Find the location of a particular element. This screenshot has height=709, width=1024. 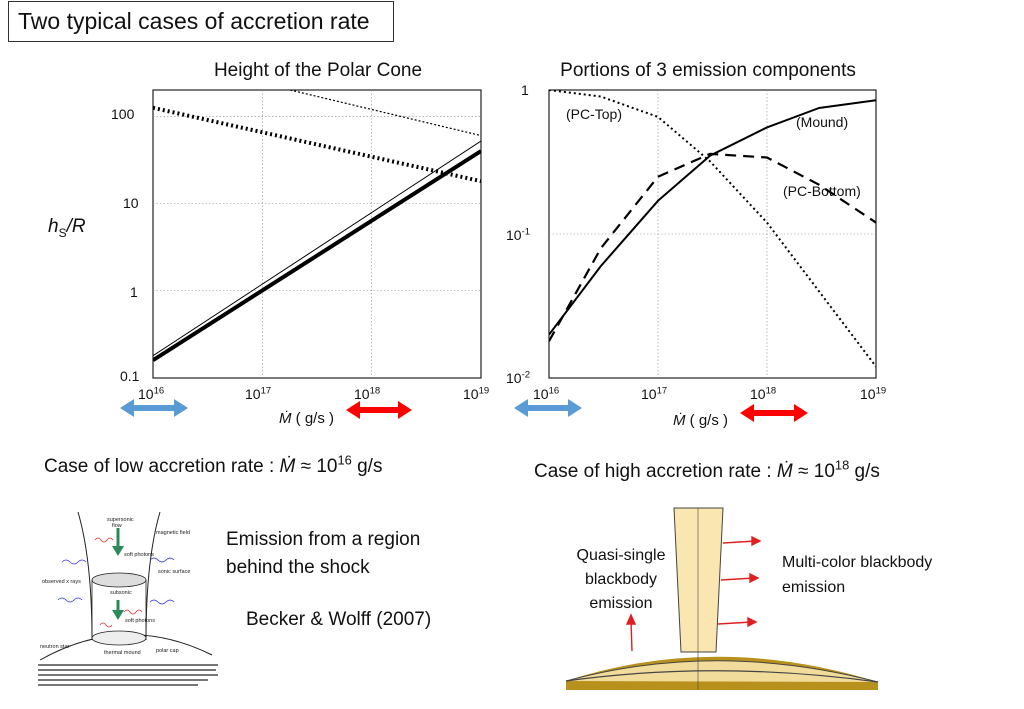

high-range-arrow-left is located at coordinates (379, 410).